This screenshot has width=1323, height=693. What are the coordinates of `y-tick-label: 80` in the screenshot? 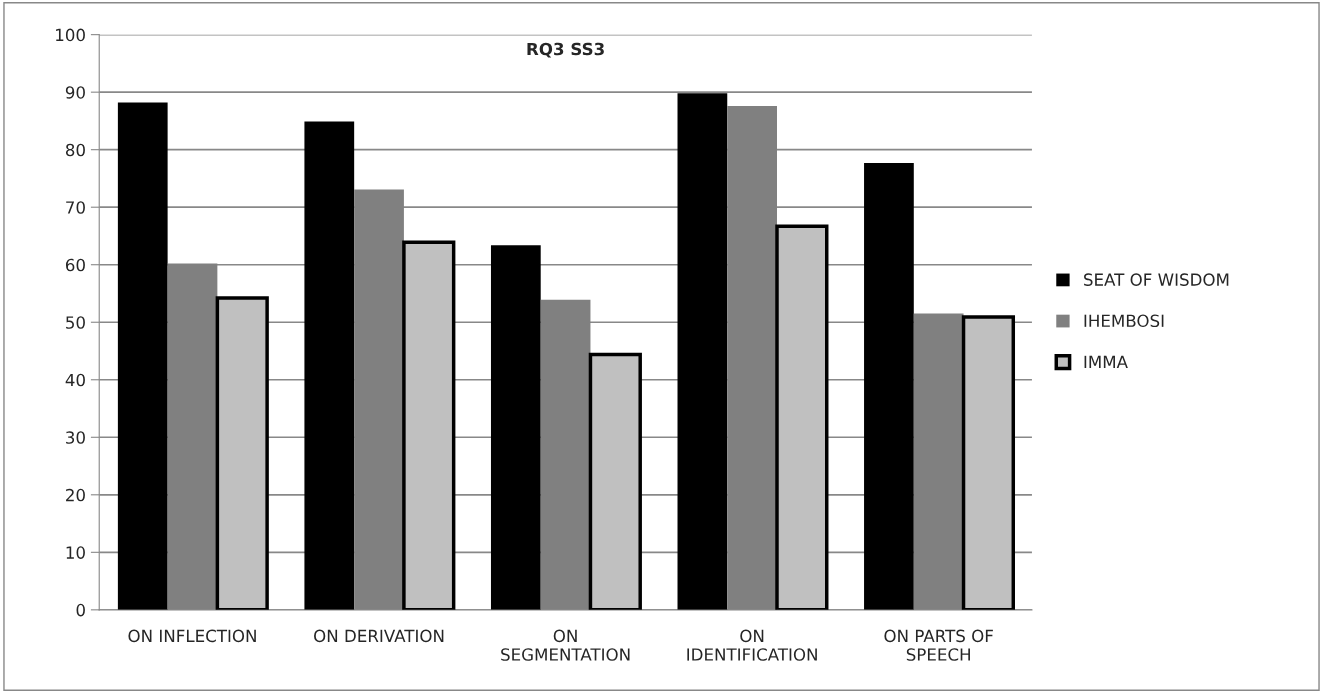 It's located at (75, 150).